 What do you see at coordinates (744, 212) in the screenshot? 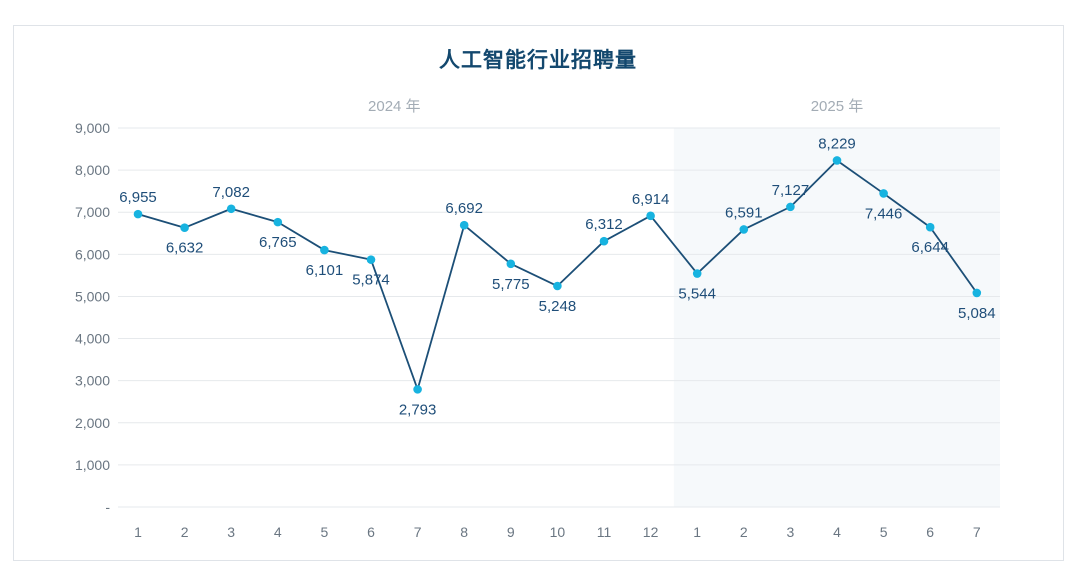
I see `data-label: 6,591` at bounding box center [744, 212].